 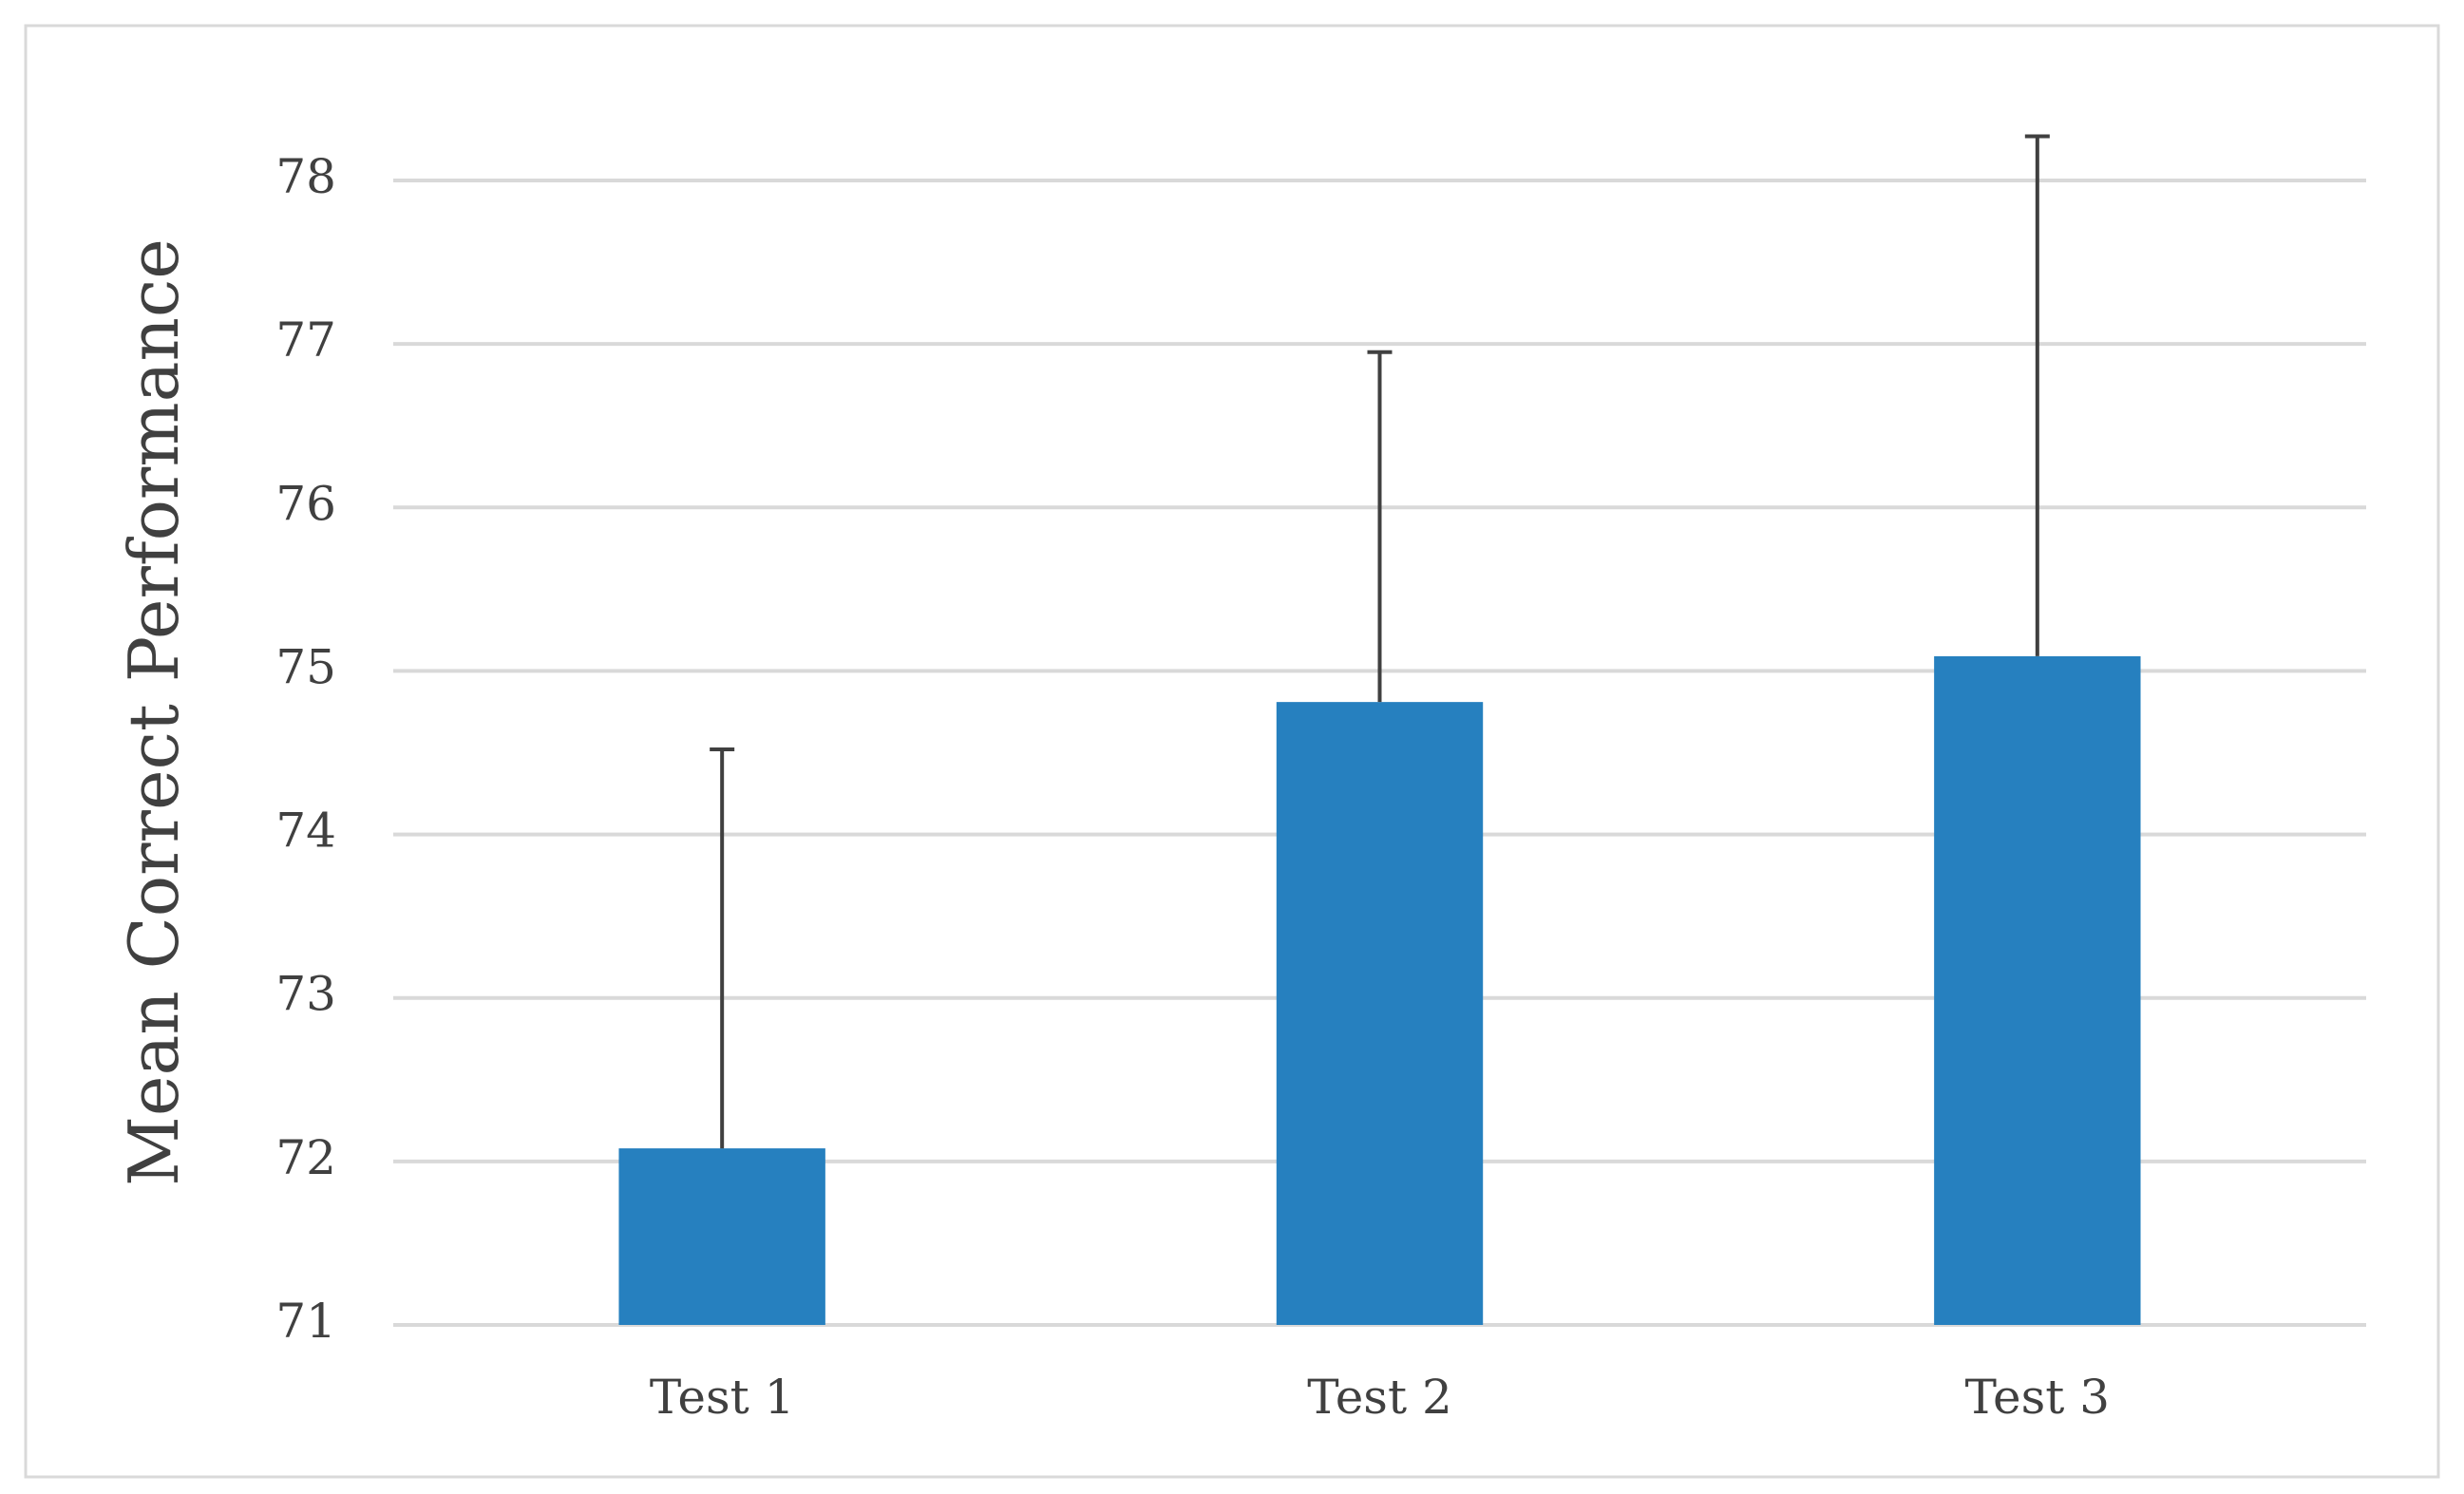 What do you see at coordinates (1379, 1397) in the screenshot?
I see `x-tick-label: Test 2` at bounding box center [1379, 1397].